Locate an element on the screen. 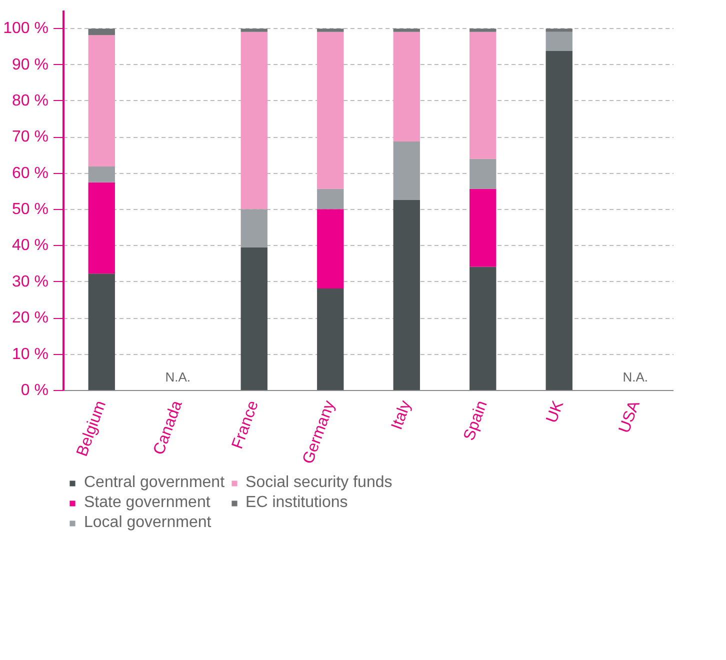 The width and height of the screenshot is (726, 660). legend-label: EC institutions is located at coordinates (297, 503).